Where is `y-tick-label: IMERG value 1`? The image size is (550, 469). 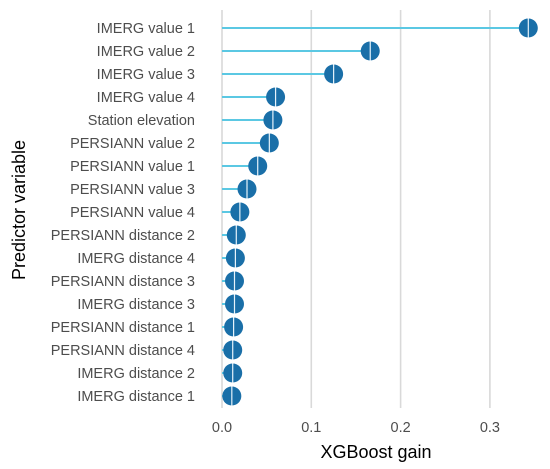
y-tick-label: IMERG value 1 is located at coordinates (146, 29).